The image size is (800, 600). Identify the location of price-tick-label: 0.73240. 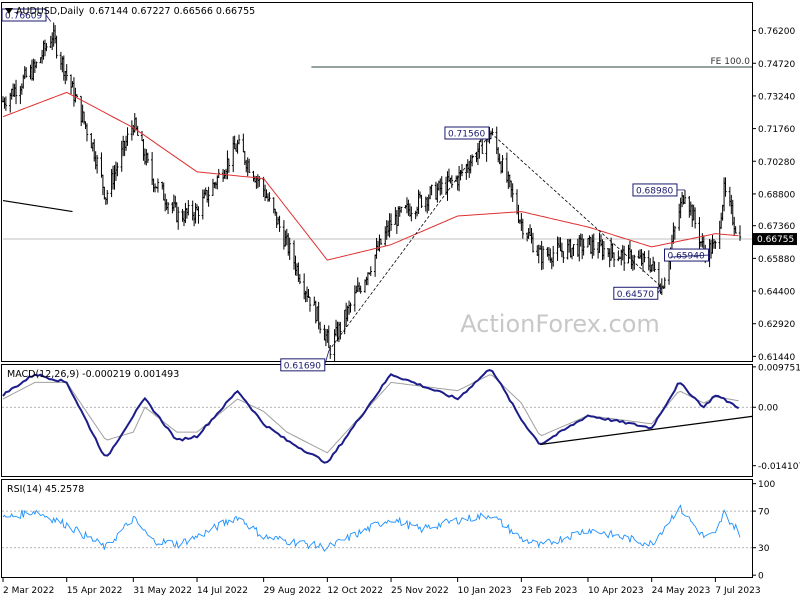
(776, 97).